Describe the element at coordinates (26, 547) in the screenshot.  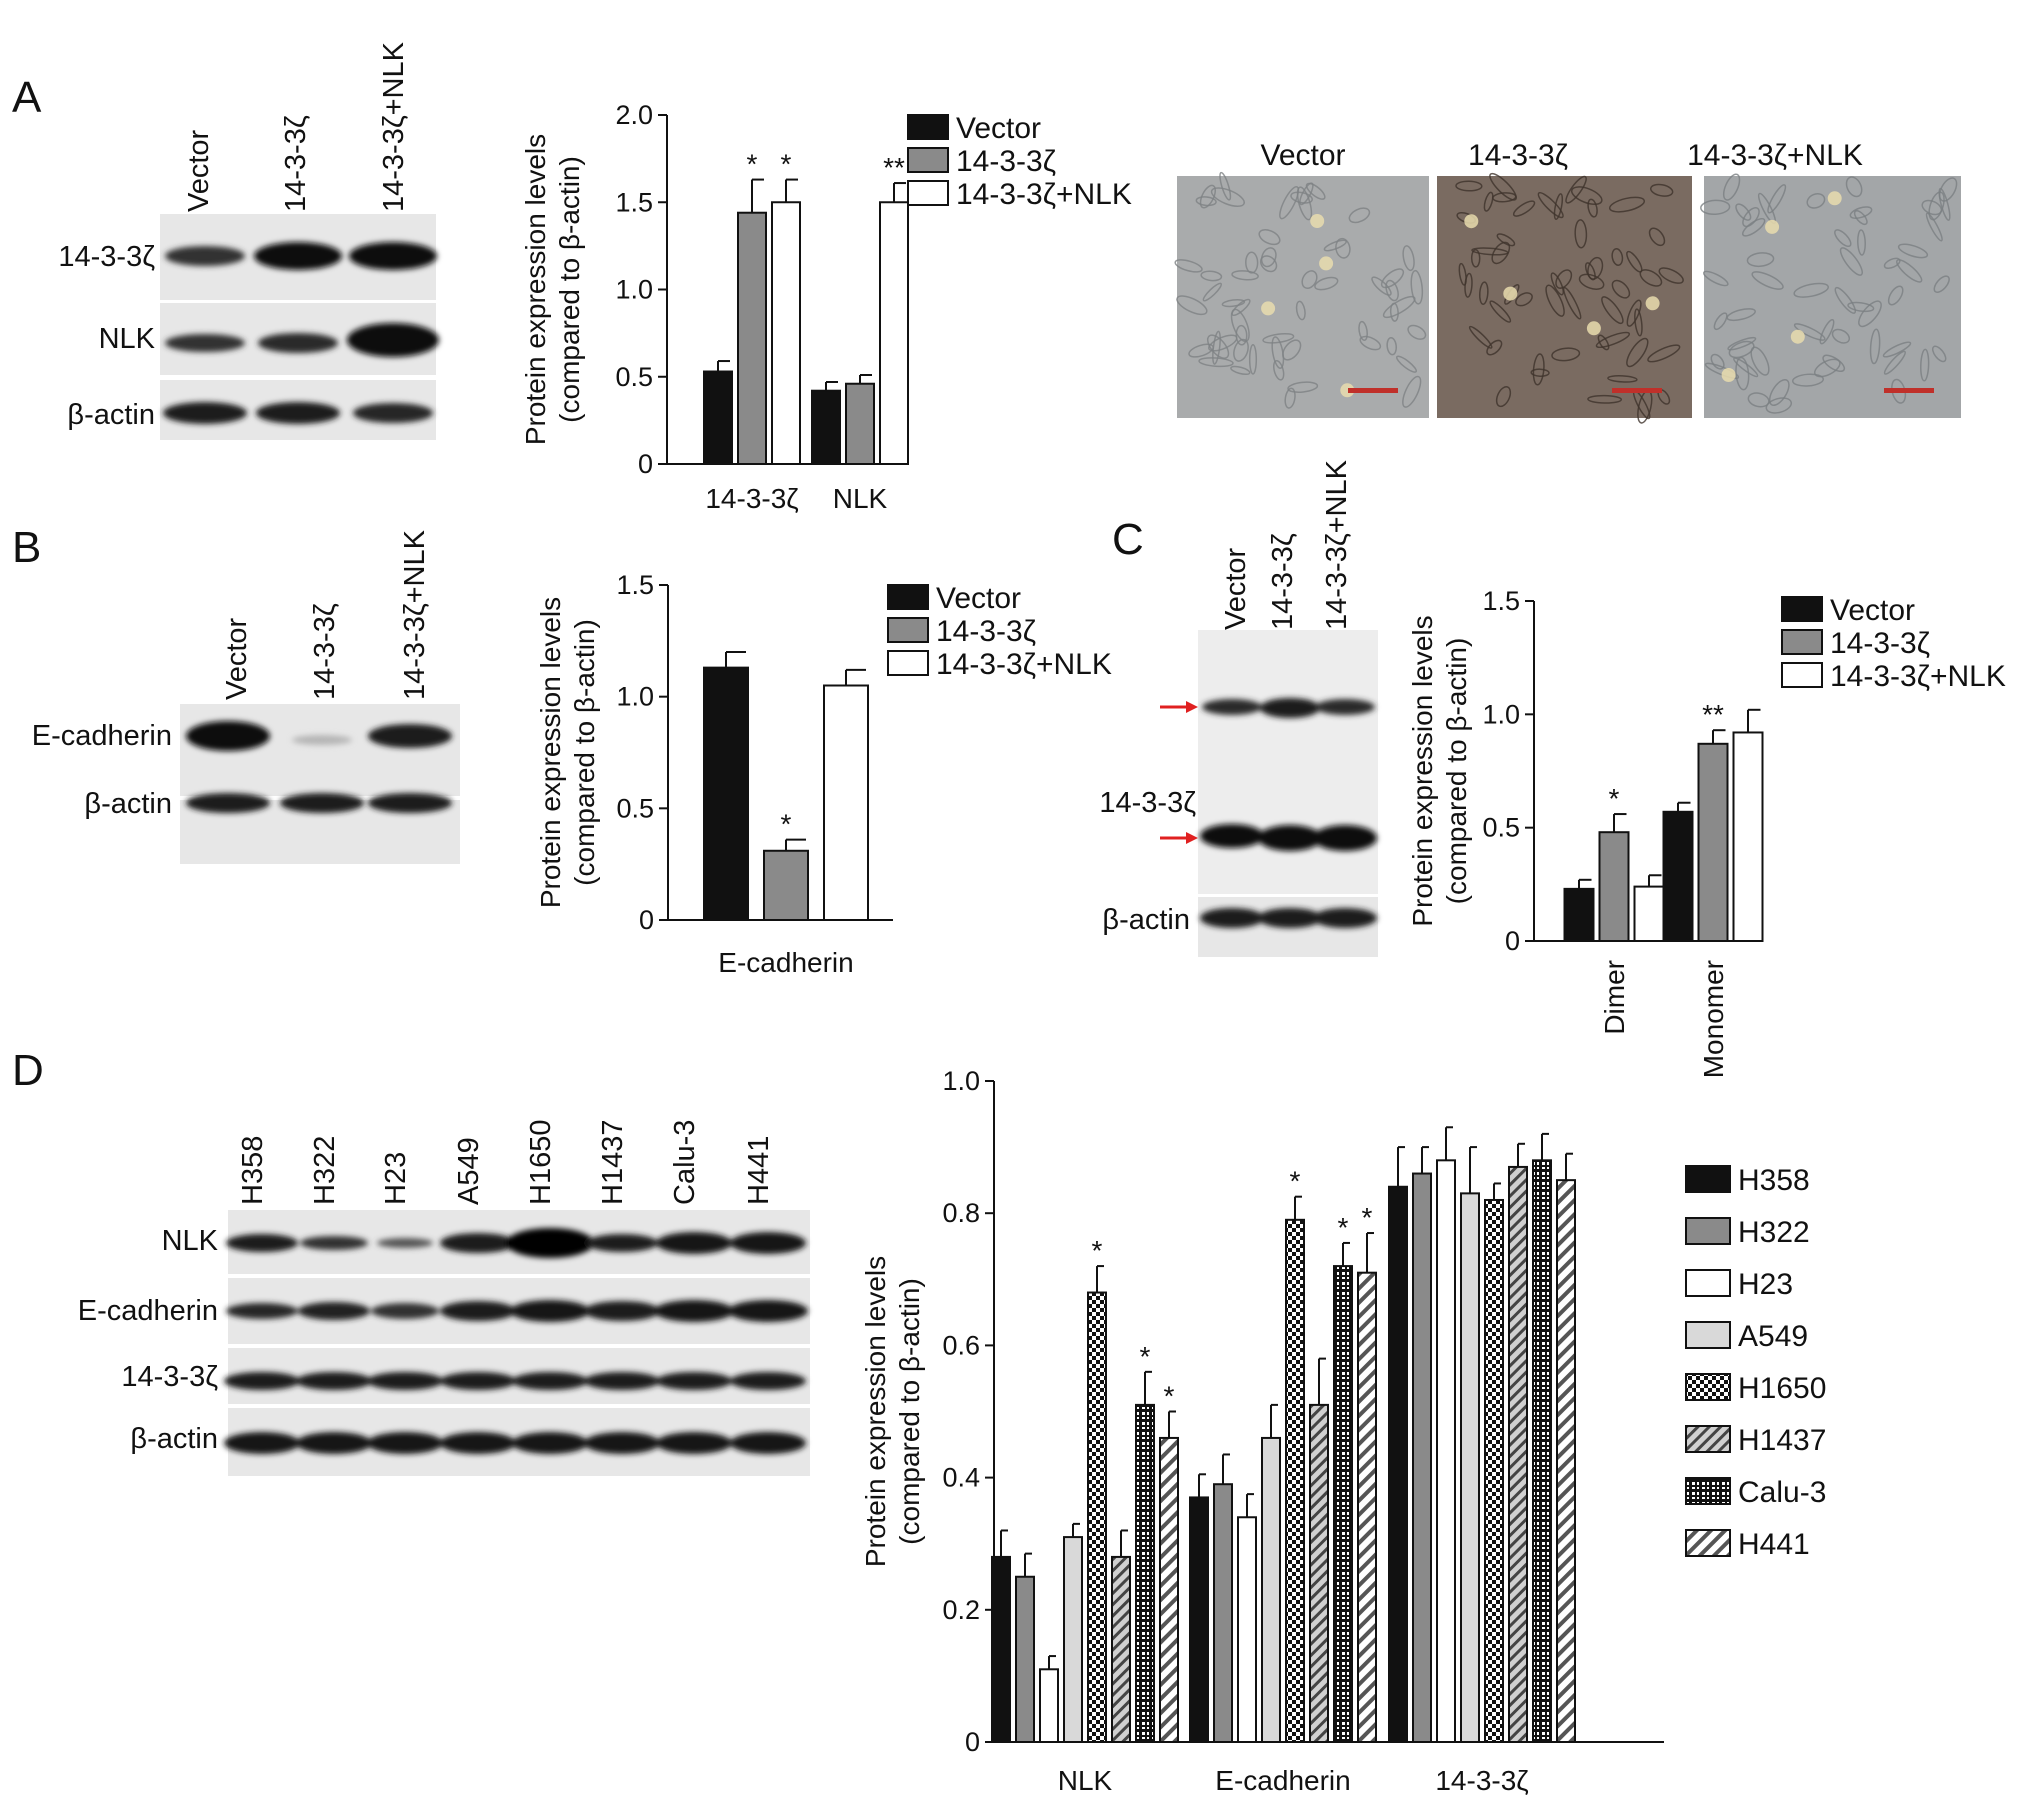
I see `panel-label-b: B` at that location.